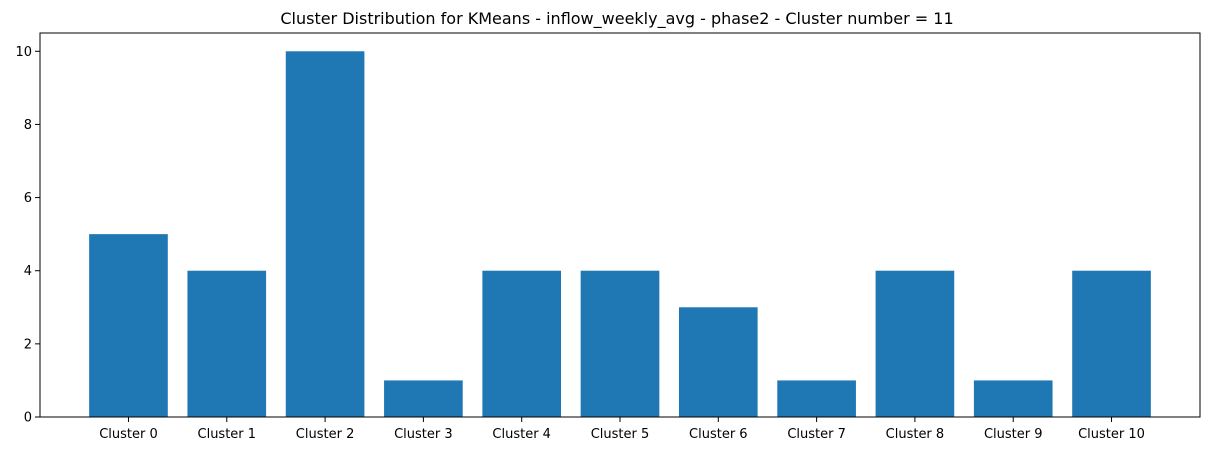  I want to click on x-tick-label: Cluster 0, so click(128, 434).